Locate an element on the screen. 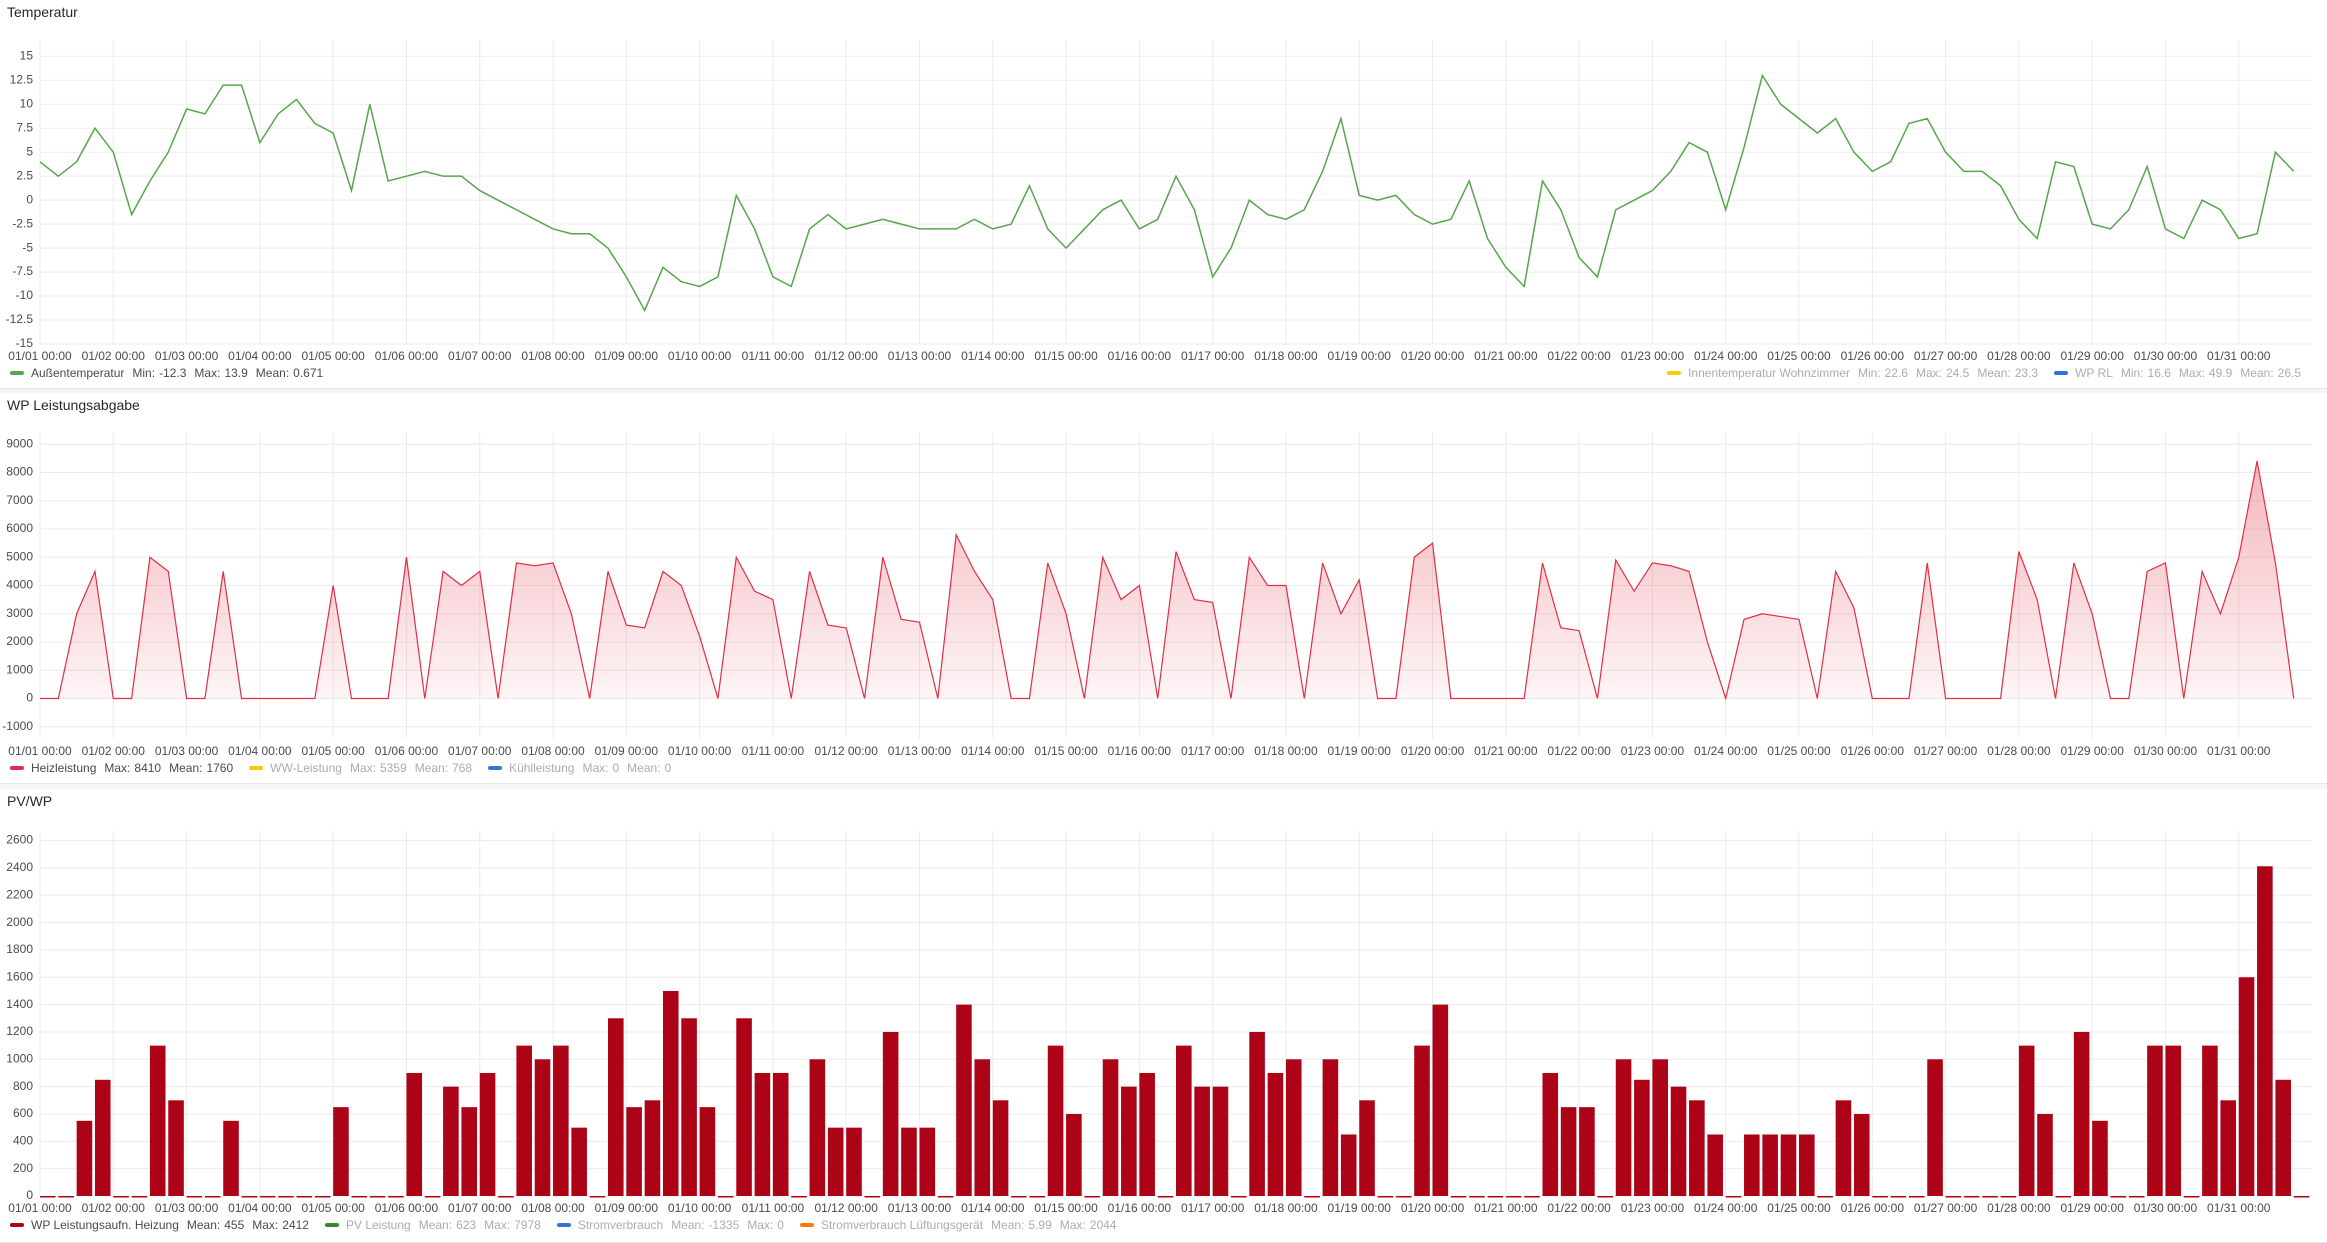 The height and width of the screenshot is (1243, 2327). legend-label: Stromverbrauch Lüftungsgerät is located at coordinates (902, 1225).